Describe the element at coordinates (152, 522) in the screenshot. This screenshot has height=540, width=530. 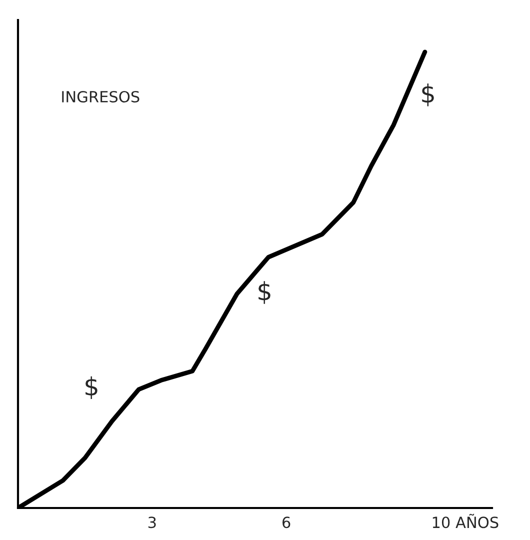
I see `x-tick-label: 3` at that location.